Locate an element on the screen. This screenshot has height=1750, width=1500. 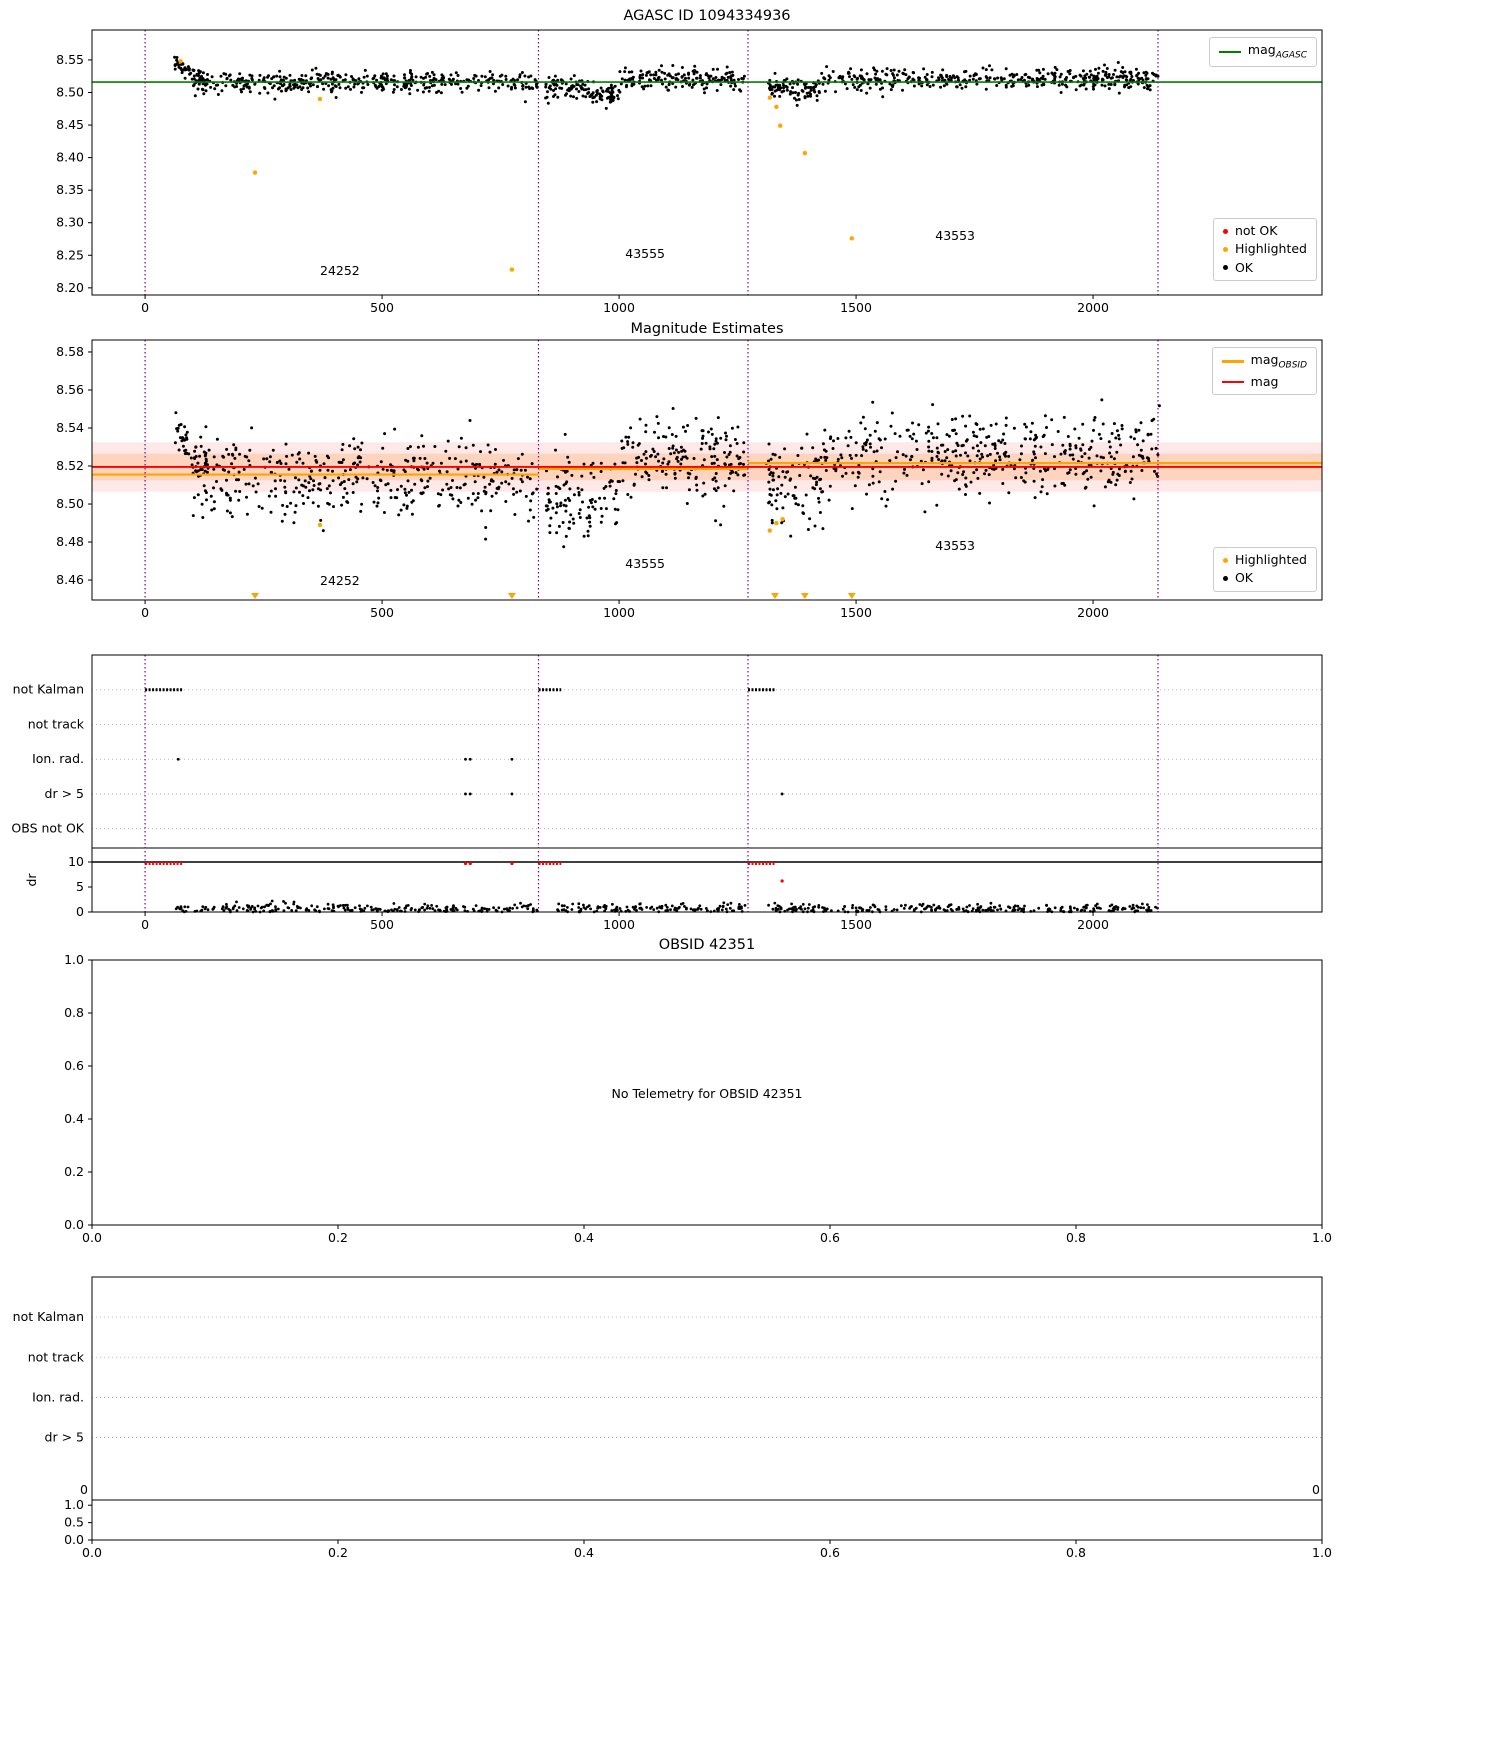
chart2-line-legend: magOBSID mag is located at coordinates (1264, 371).